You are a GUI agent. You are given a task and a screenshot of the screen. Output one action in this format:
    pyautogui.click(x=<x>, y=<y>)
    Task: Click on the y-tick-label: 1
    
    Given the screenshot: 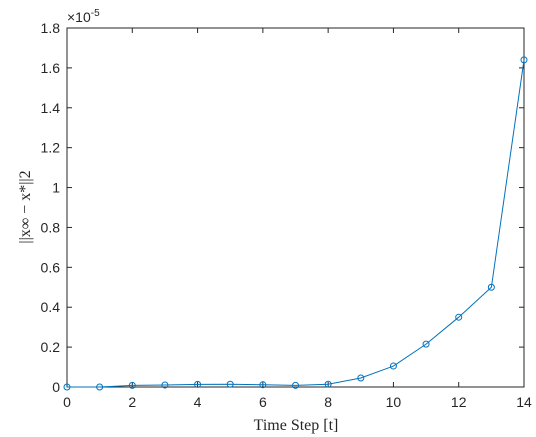 What is the action you would take?
    pyautogui.click(x=56, y=188)
    